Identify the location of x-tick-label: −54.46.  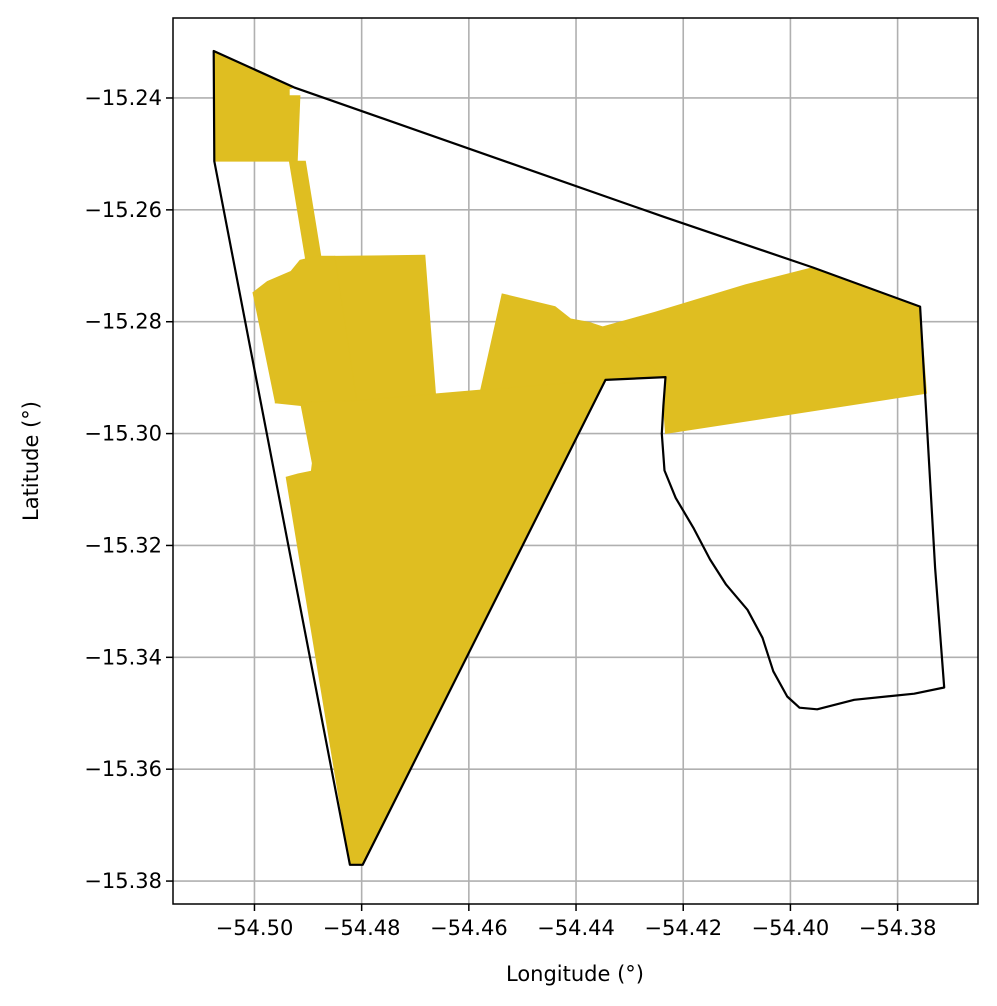
(469, 928).